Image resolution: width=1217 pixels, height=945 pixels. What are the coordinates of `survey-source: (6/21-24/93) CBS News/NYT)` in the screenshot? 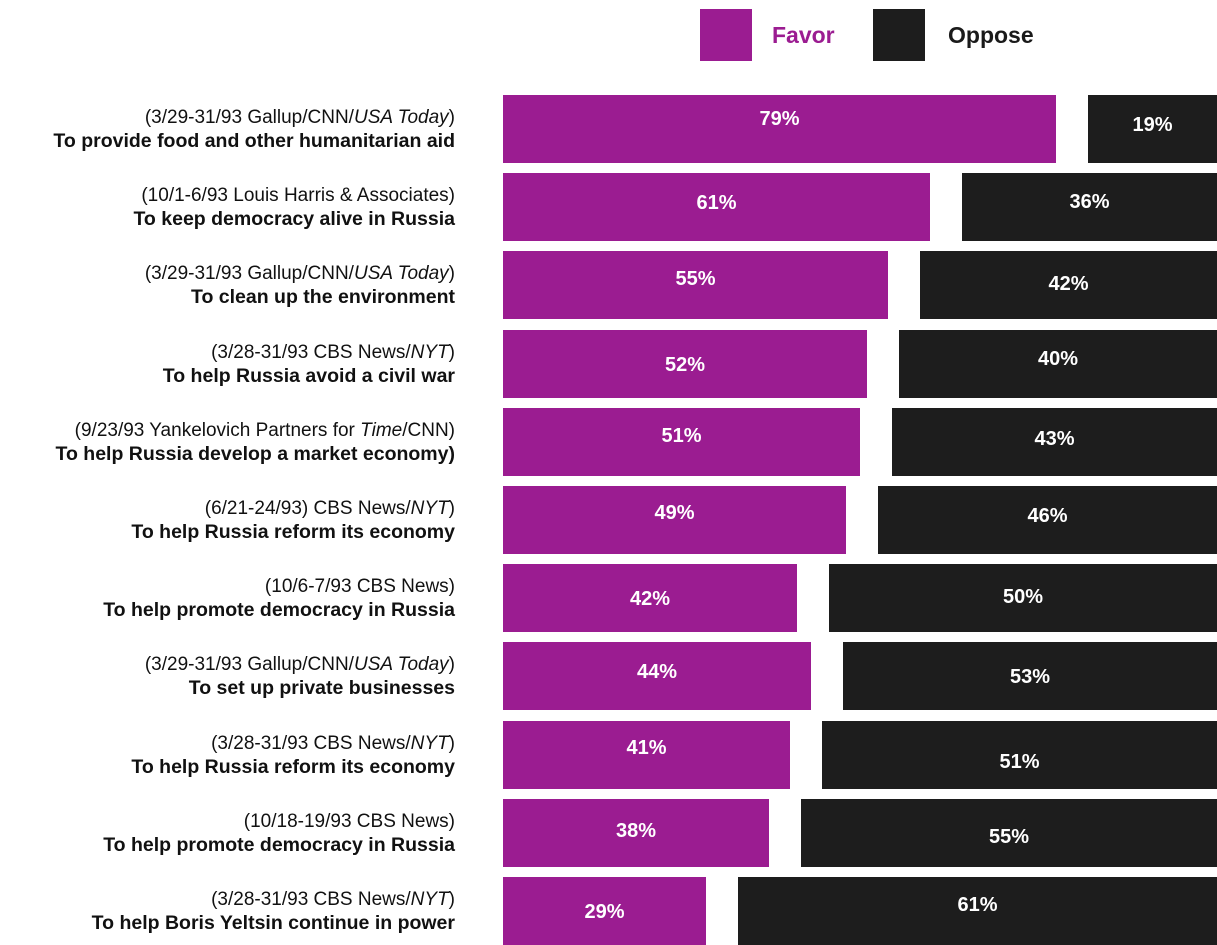 It's located at (227, 508).